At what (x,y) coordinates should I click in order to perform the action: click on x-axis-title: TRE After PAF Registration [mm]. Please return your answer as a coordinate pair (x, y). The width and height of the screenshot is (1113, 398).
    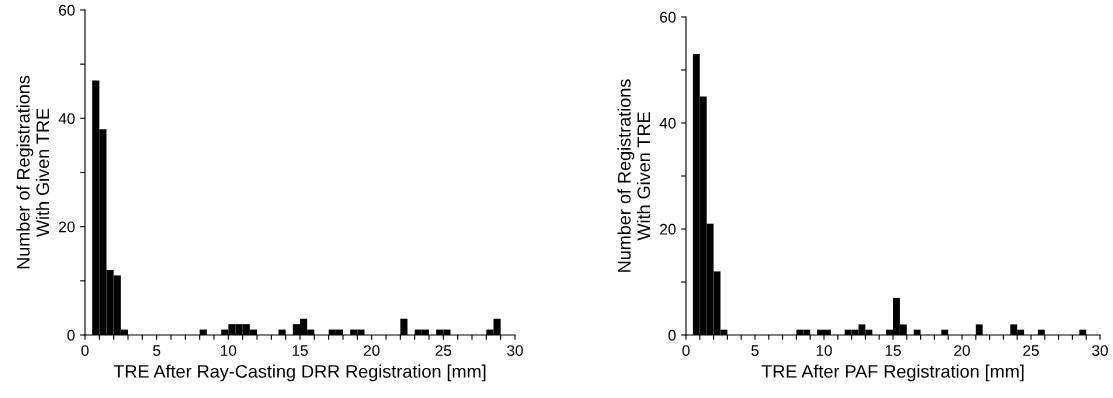
    Looking at the image, I should click on (892, 373).